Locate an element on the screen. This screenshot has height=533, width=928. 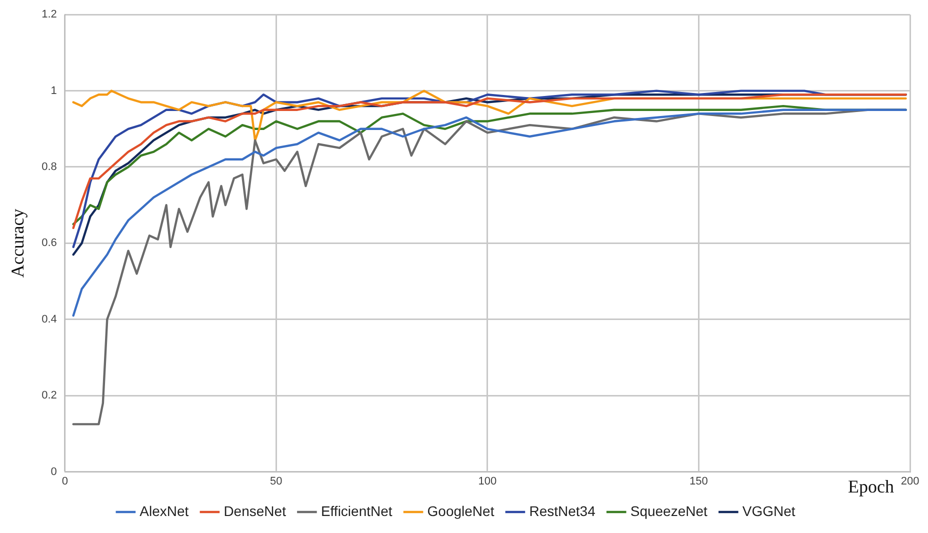
x-axis-title: Epoch is located at coordinates (871, 486).